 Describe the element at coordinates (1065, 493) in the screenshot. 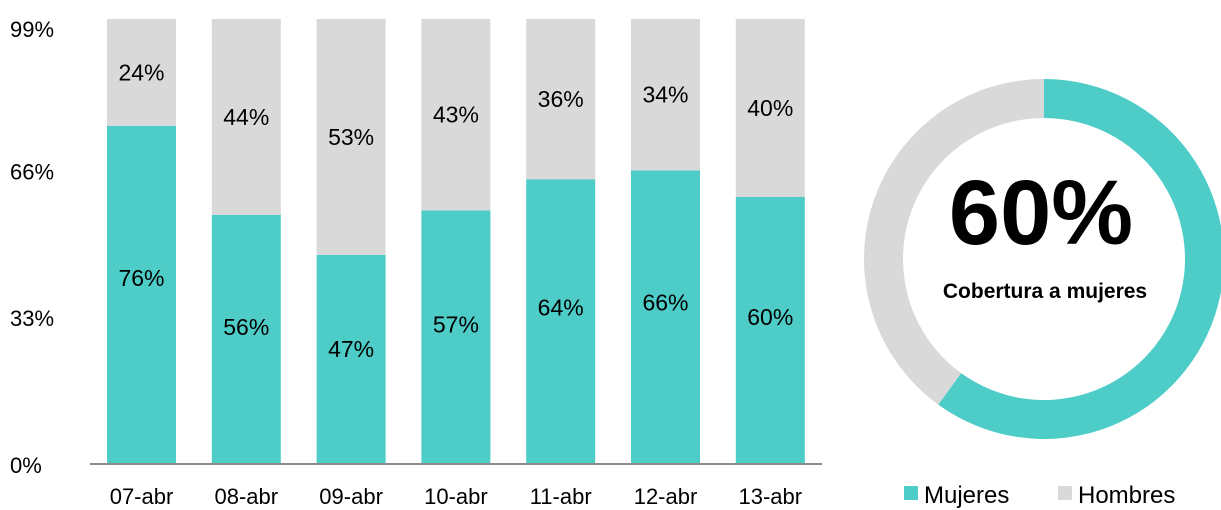

I see `legend-swatch-hombres` at that location.